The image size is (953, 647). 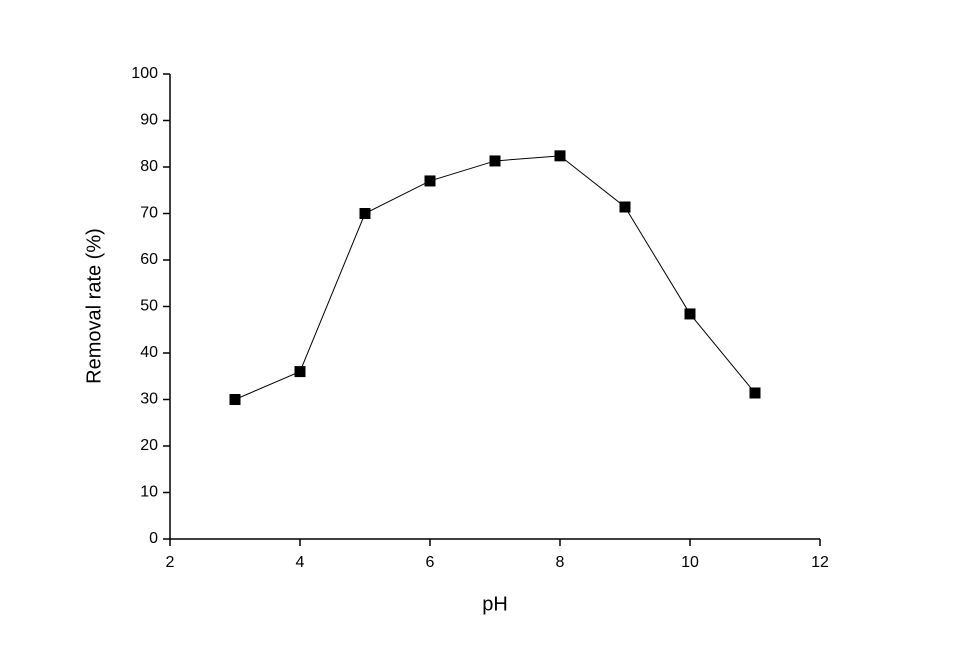 What do you see at coordinates (820, 562) in the screenshot?
I see `x-tick-label: 12` at bounding box center [820, 562].